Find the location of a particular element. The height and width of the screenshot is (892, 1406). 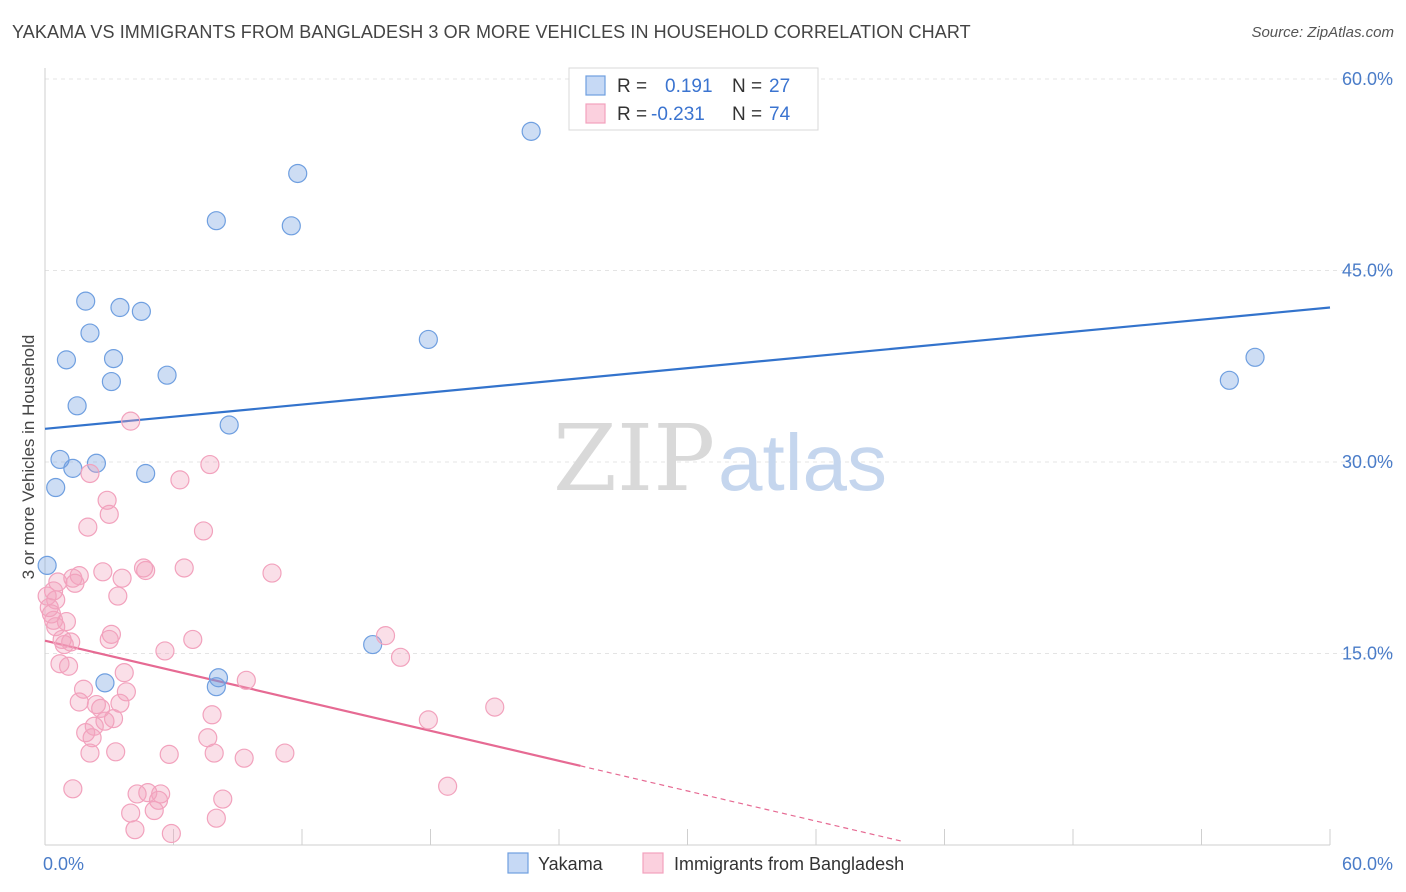

bottom-legend: Yakama Immigrants from Bangladesh is located at coordinates (705, 863).